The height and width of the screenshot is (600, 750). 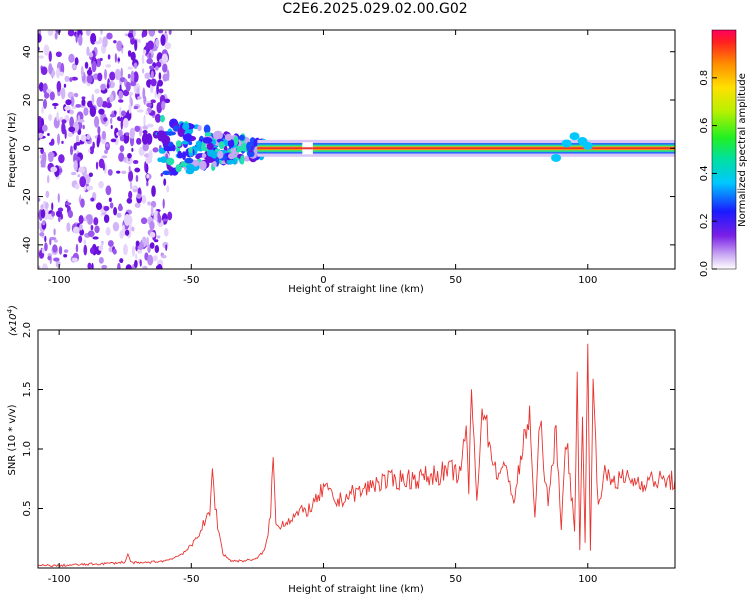 What do you see at coordinates (27, 245) in the screenshot?
I see `y-tick-label: -40` at bounding box center [27, 245].